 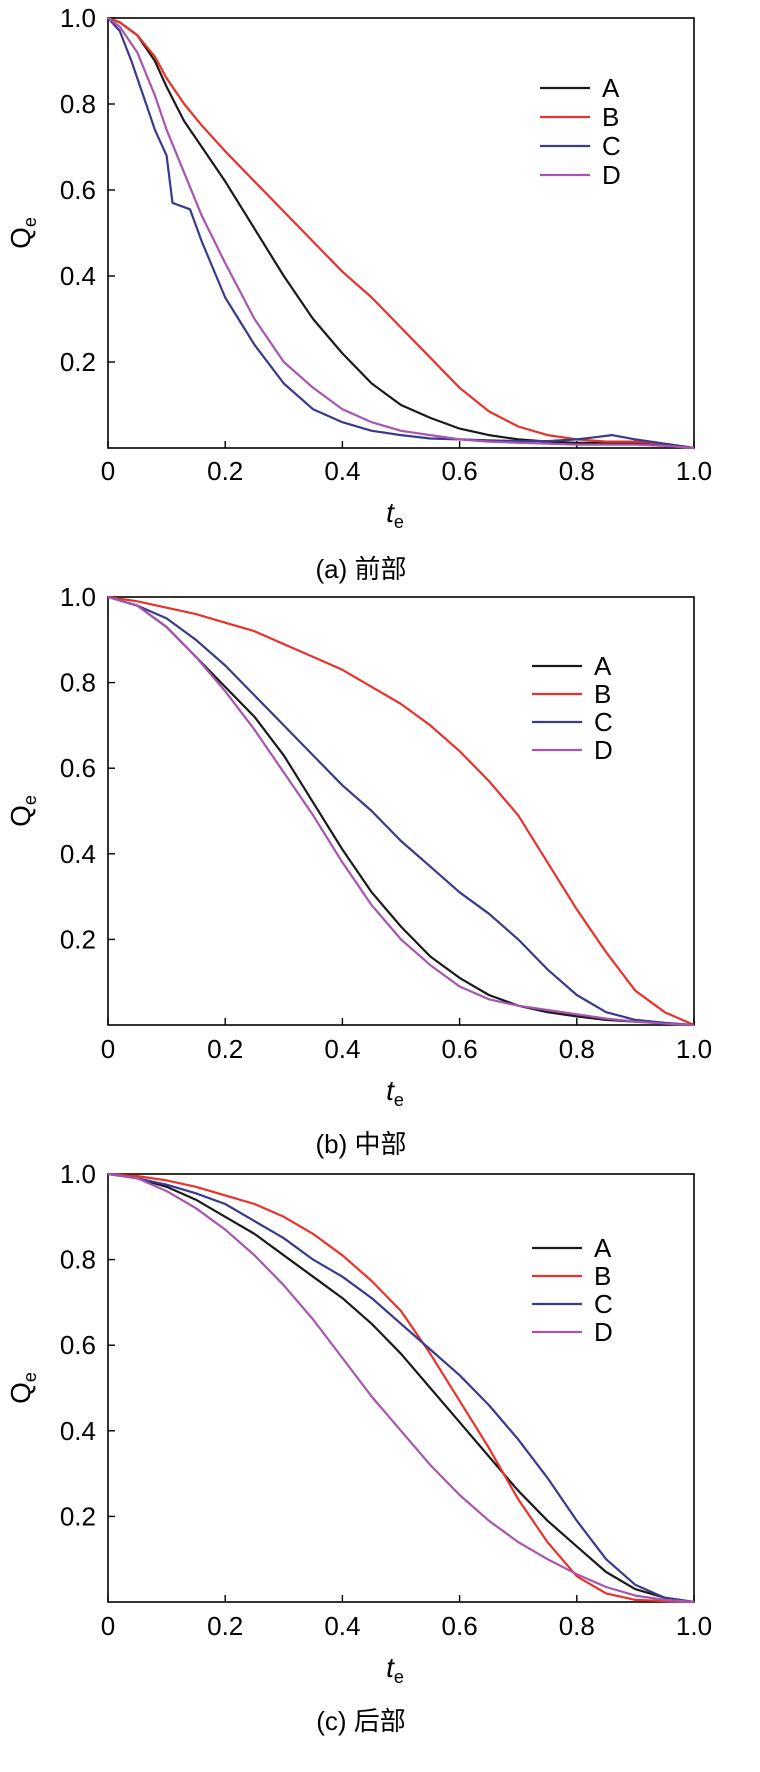 I want to click on chart-caption: (c) 后部, so click(x=361, y=1721).